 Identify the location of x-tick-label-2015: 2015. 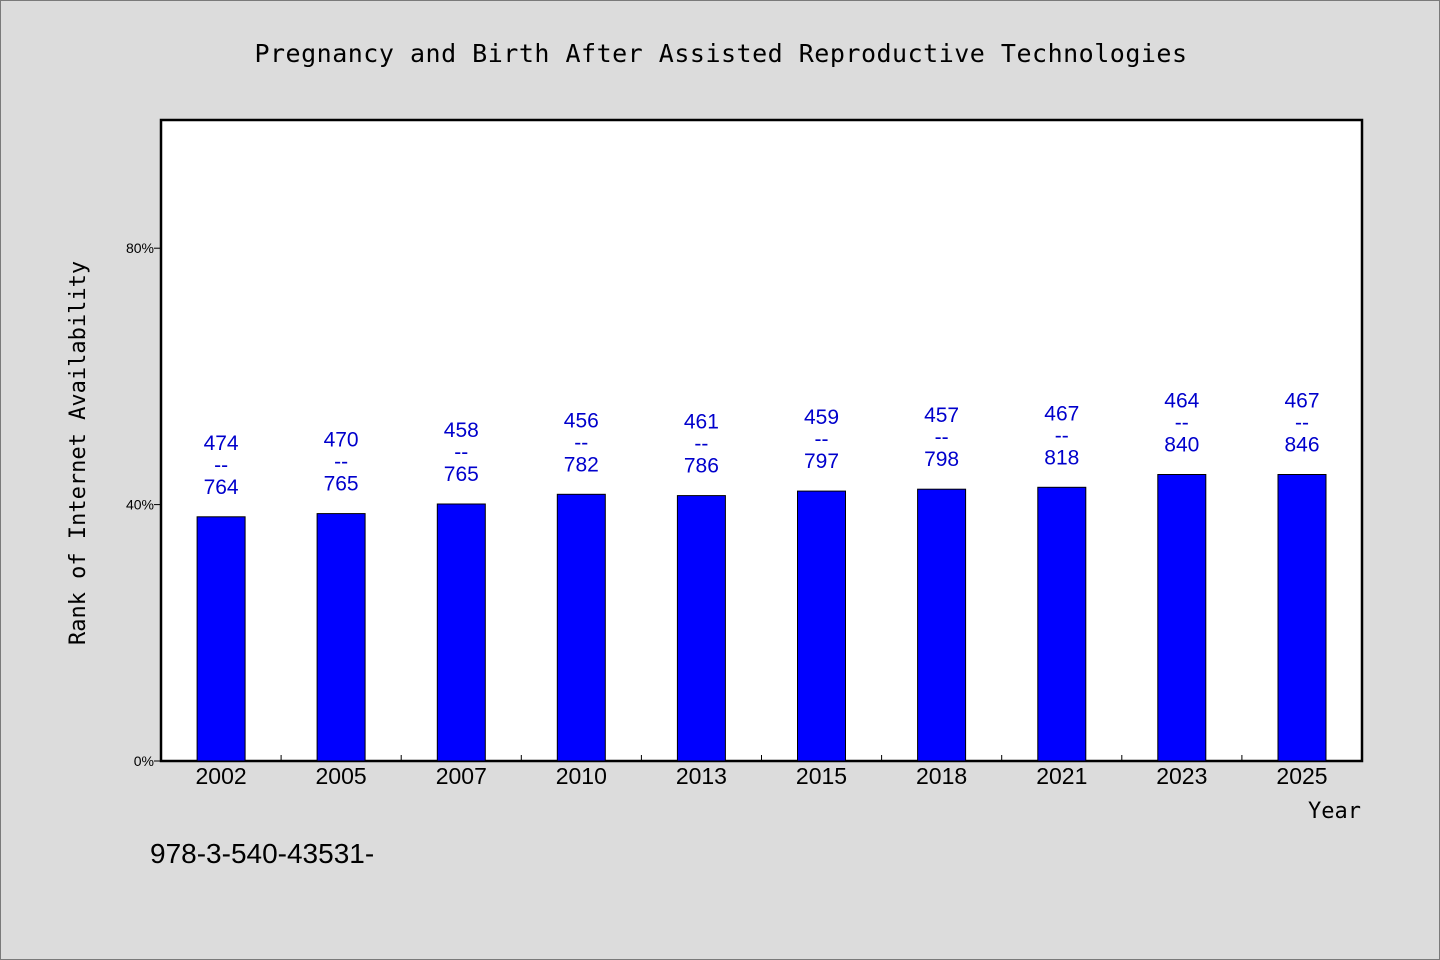
(821, 776).